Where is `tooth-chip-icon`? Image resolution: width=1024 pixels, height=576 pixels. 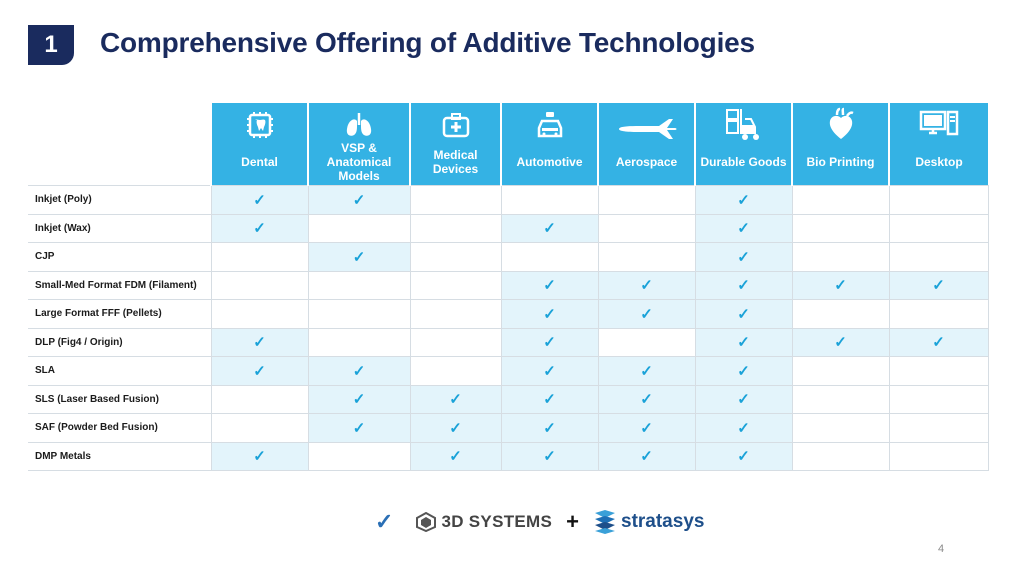 tooth-chip-icon is located at coordinates (260, 122).